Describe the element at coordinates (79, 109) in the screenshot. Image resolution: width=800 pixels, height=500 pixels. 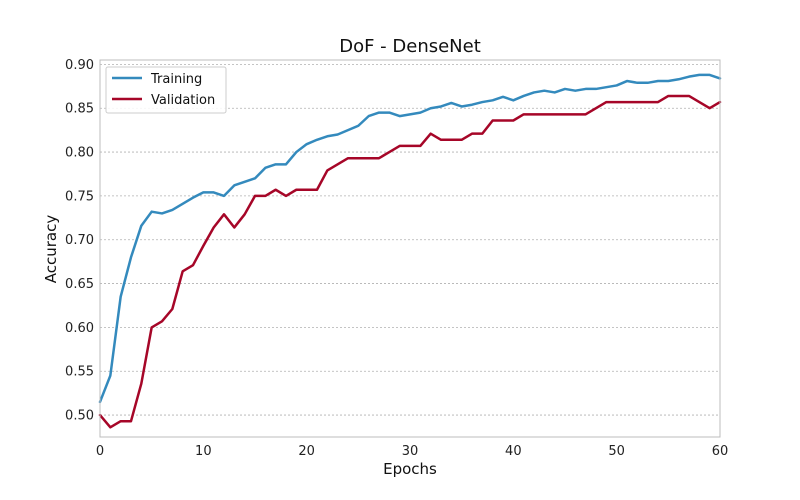
I see `y-tick-label: 0.85` at that location.